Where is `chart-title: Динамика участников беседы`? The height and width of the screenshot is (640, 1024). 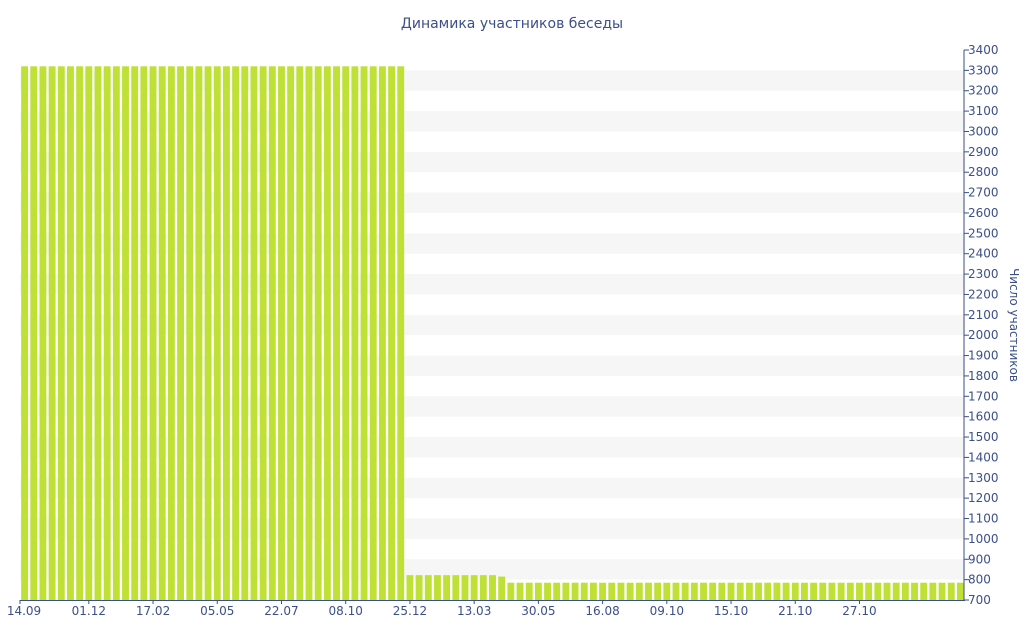
chart-title: Динамика участников беседы is located at coordinates (512, 24).